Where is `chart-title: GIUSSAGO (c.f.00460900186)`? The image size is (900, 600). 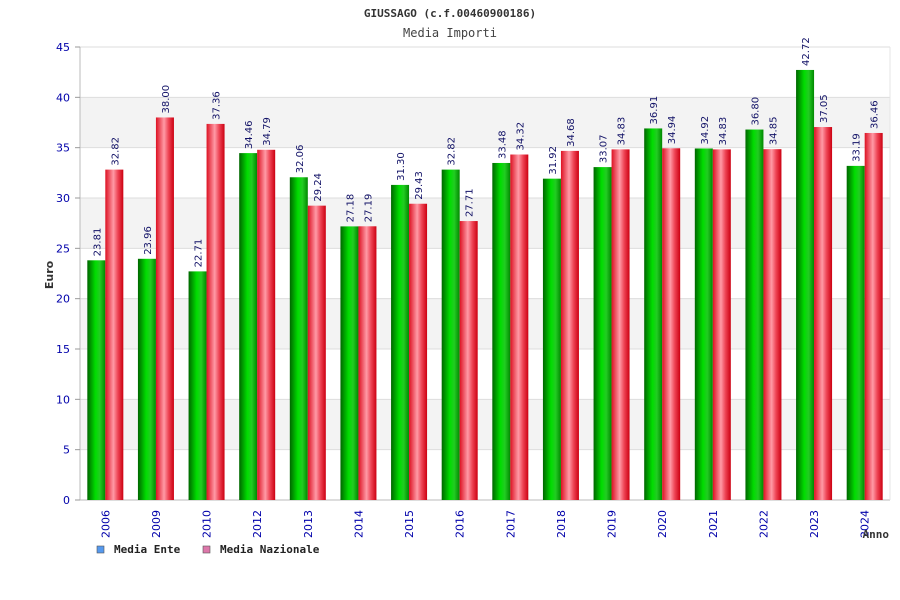 chart-title: GIUSSAGO (c.f.00460900186) is located at coordinates (450, 13).